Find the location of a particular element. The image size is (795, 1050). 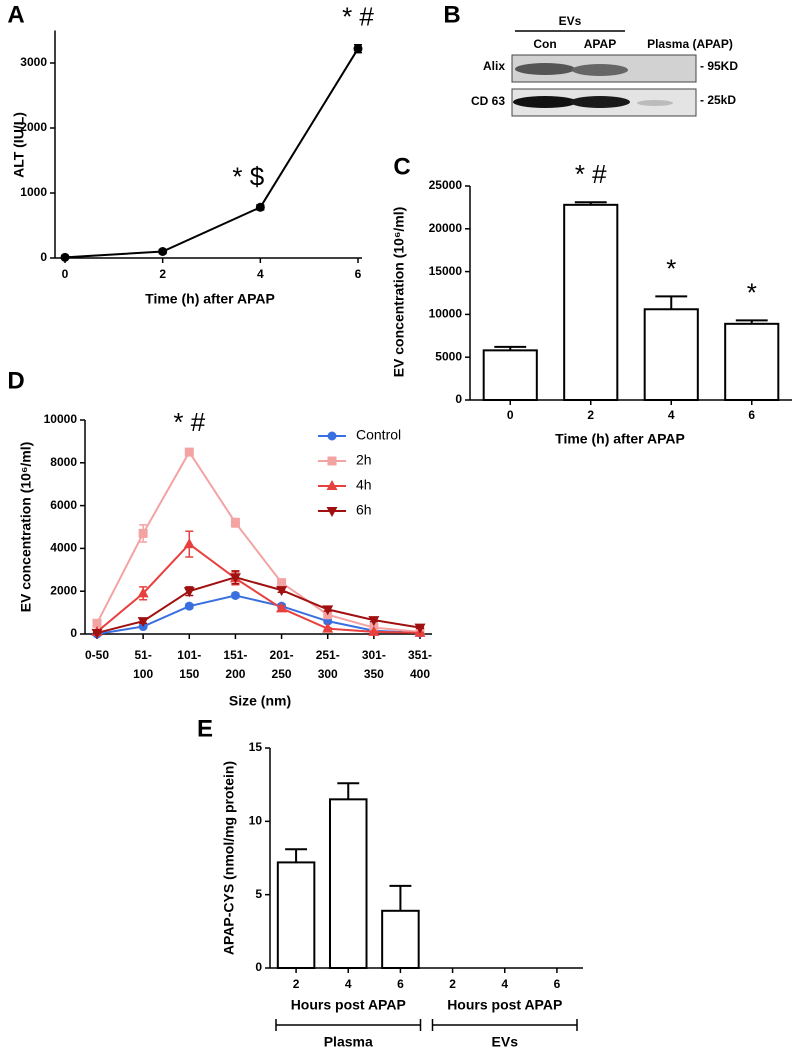

y-tick-label: 4000 is located at coordinates (63, 548).